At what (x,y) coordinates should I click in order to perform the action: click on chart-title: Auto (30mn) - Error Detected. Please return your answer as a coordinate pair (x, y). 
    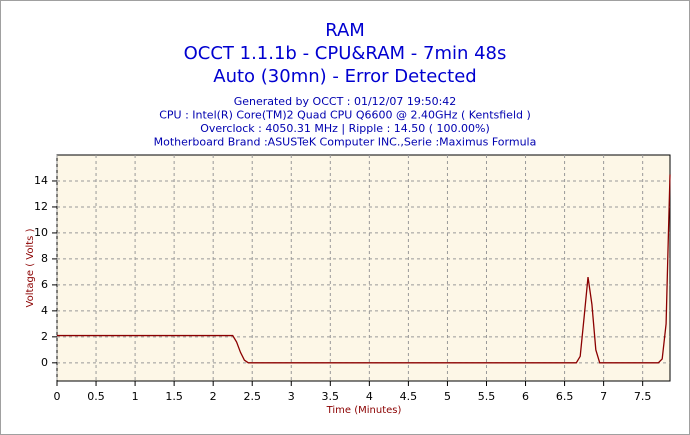
    Looking at the image, I should click on (344, 76).